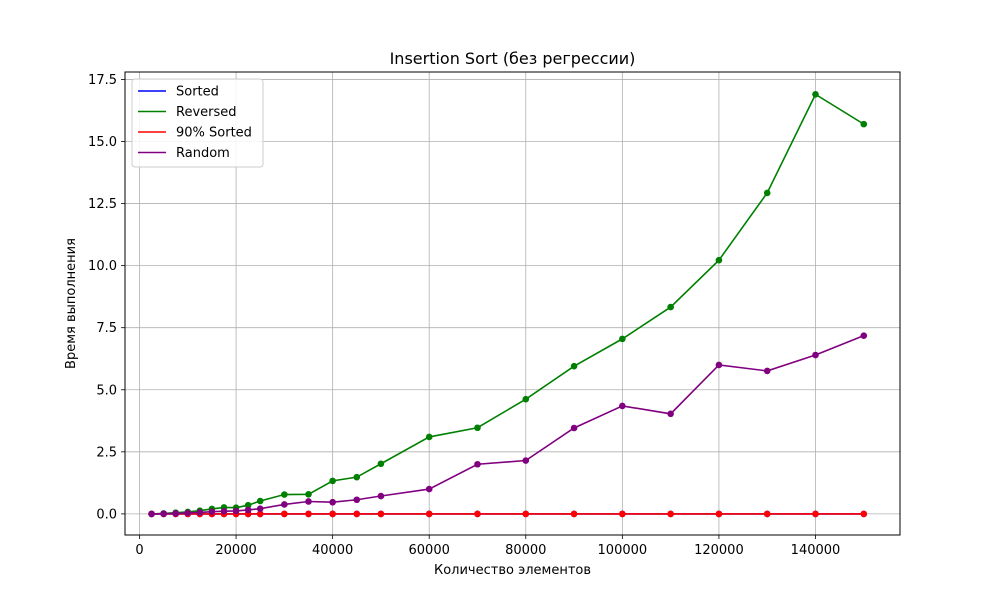 The width and height of the screenshot is (1000, 600). I want to click on y-tick-label: 10.0, so click(102, 266).